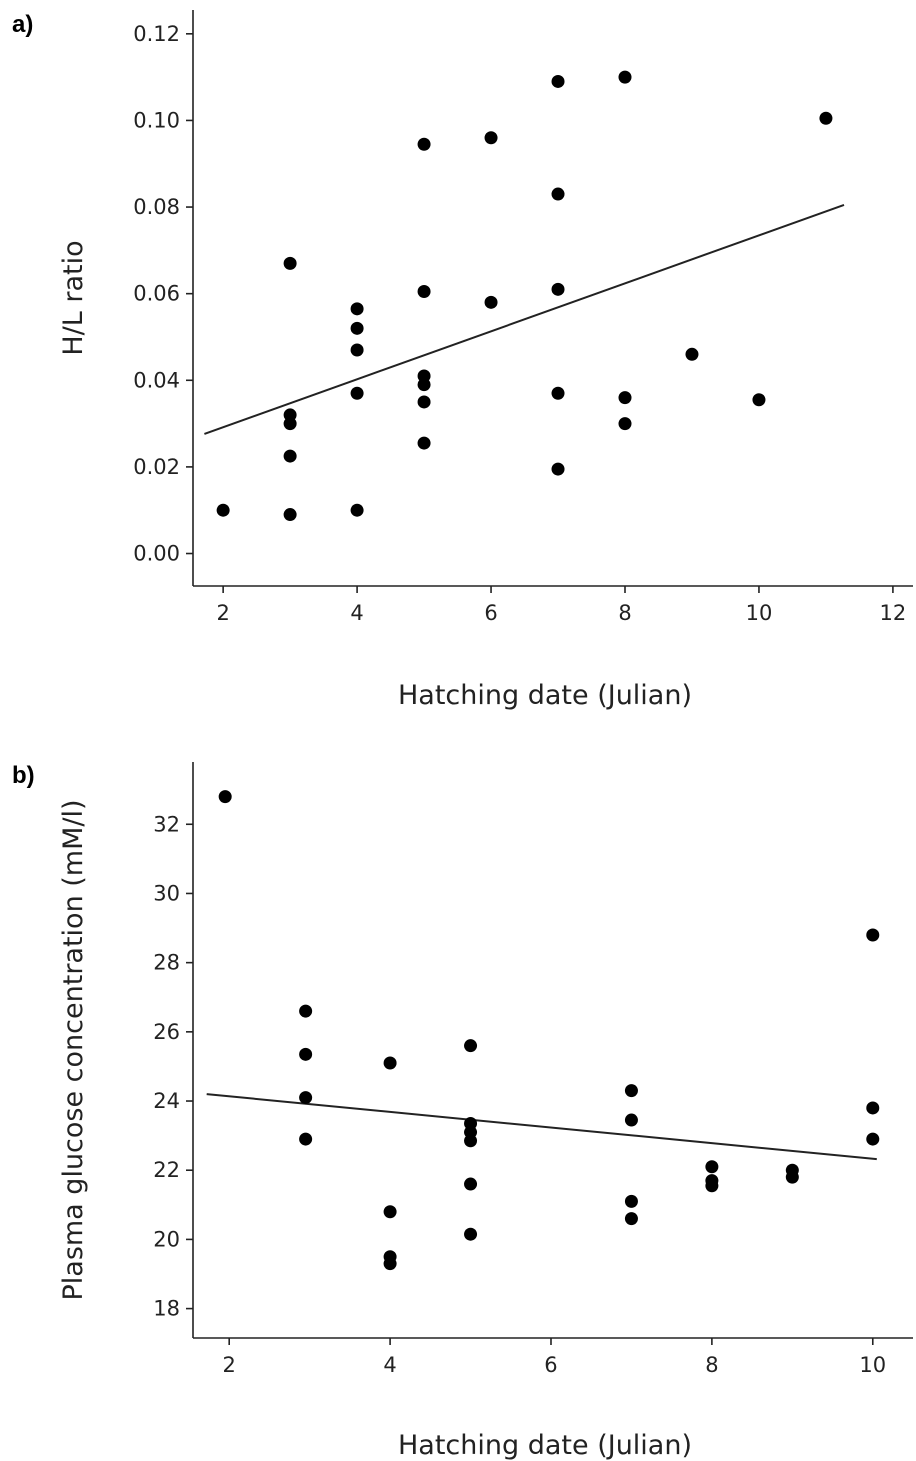  I want to click on y-tick-label: 18, so click(166, 1309).